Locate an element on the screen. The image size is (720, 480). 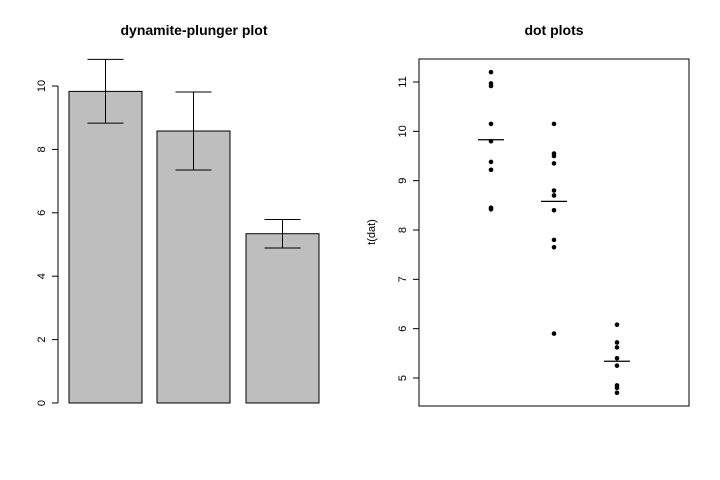
dot-y-axis: 5 6 7 8 9 10 11 is located at coordinates (408, 228).